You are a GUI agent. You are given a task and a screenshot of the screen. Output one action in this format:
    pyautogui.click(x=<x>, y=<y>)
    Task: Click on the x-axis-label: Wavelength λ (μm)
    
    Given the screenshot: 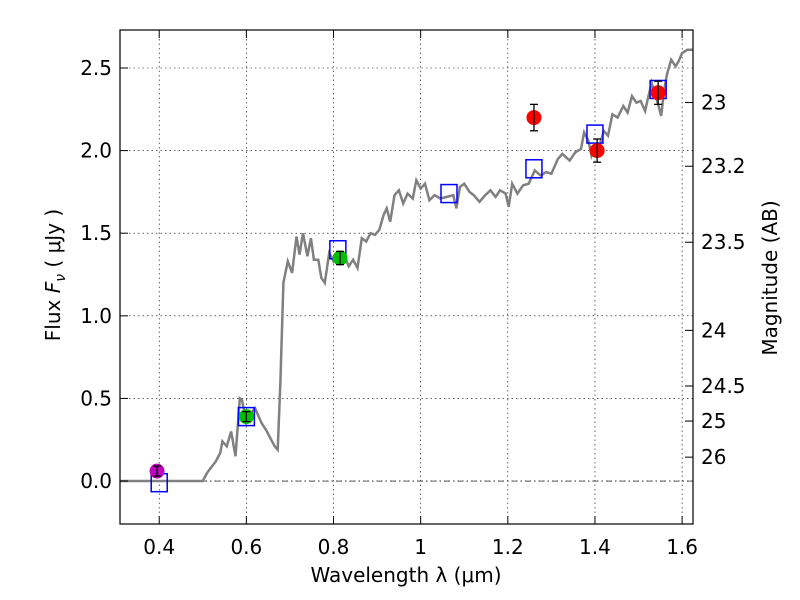 What is the action you would take?
    pyautogui.click(x=405, y=575)
    